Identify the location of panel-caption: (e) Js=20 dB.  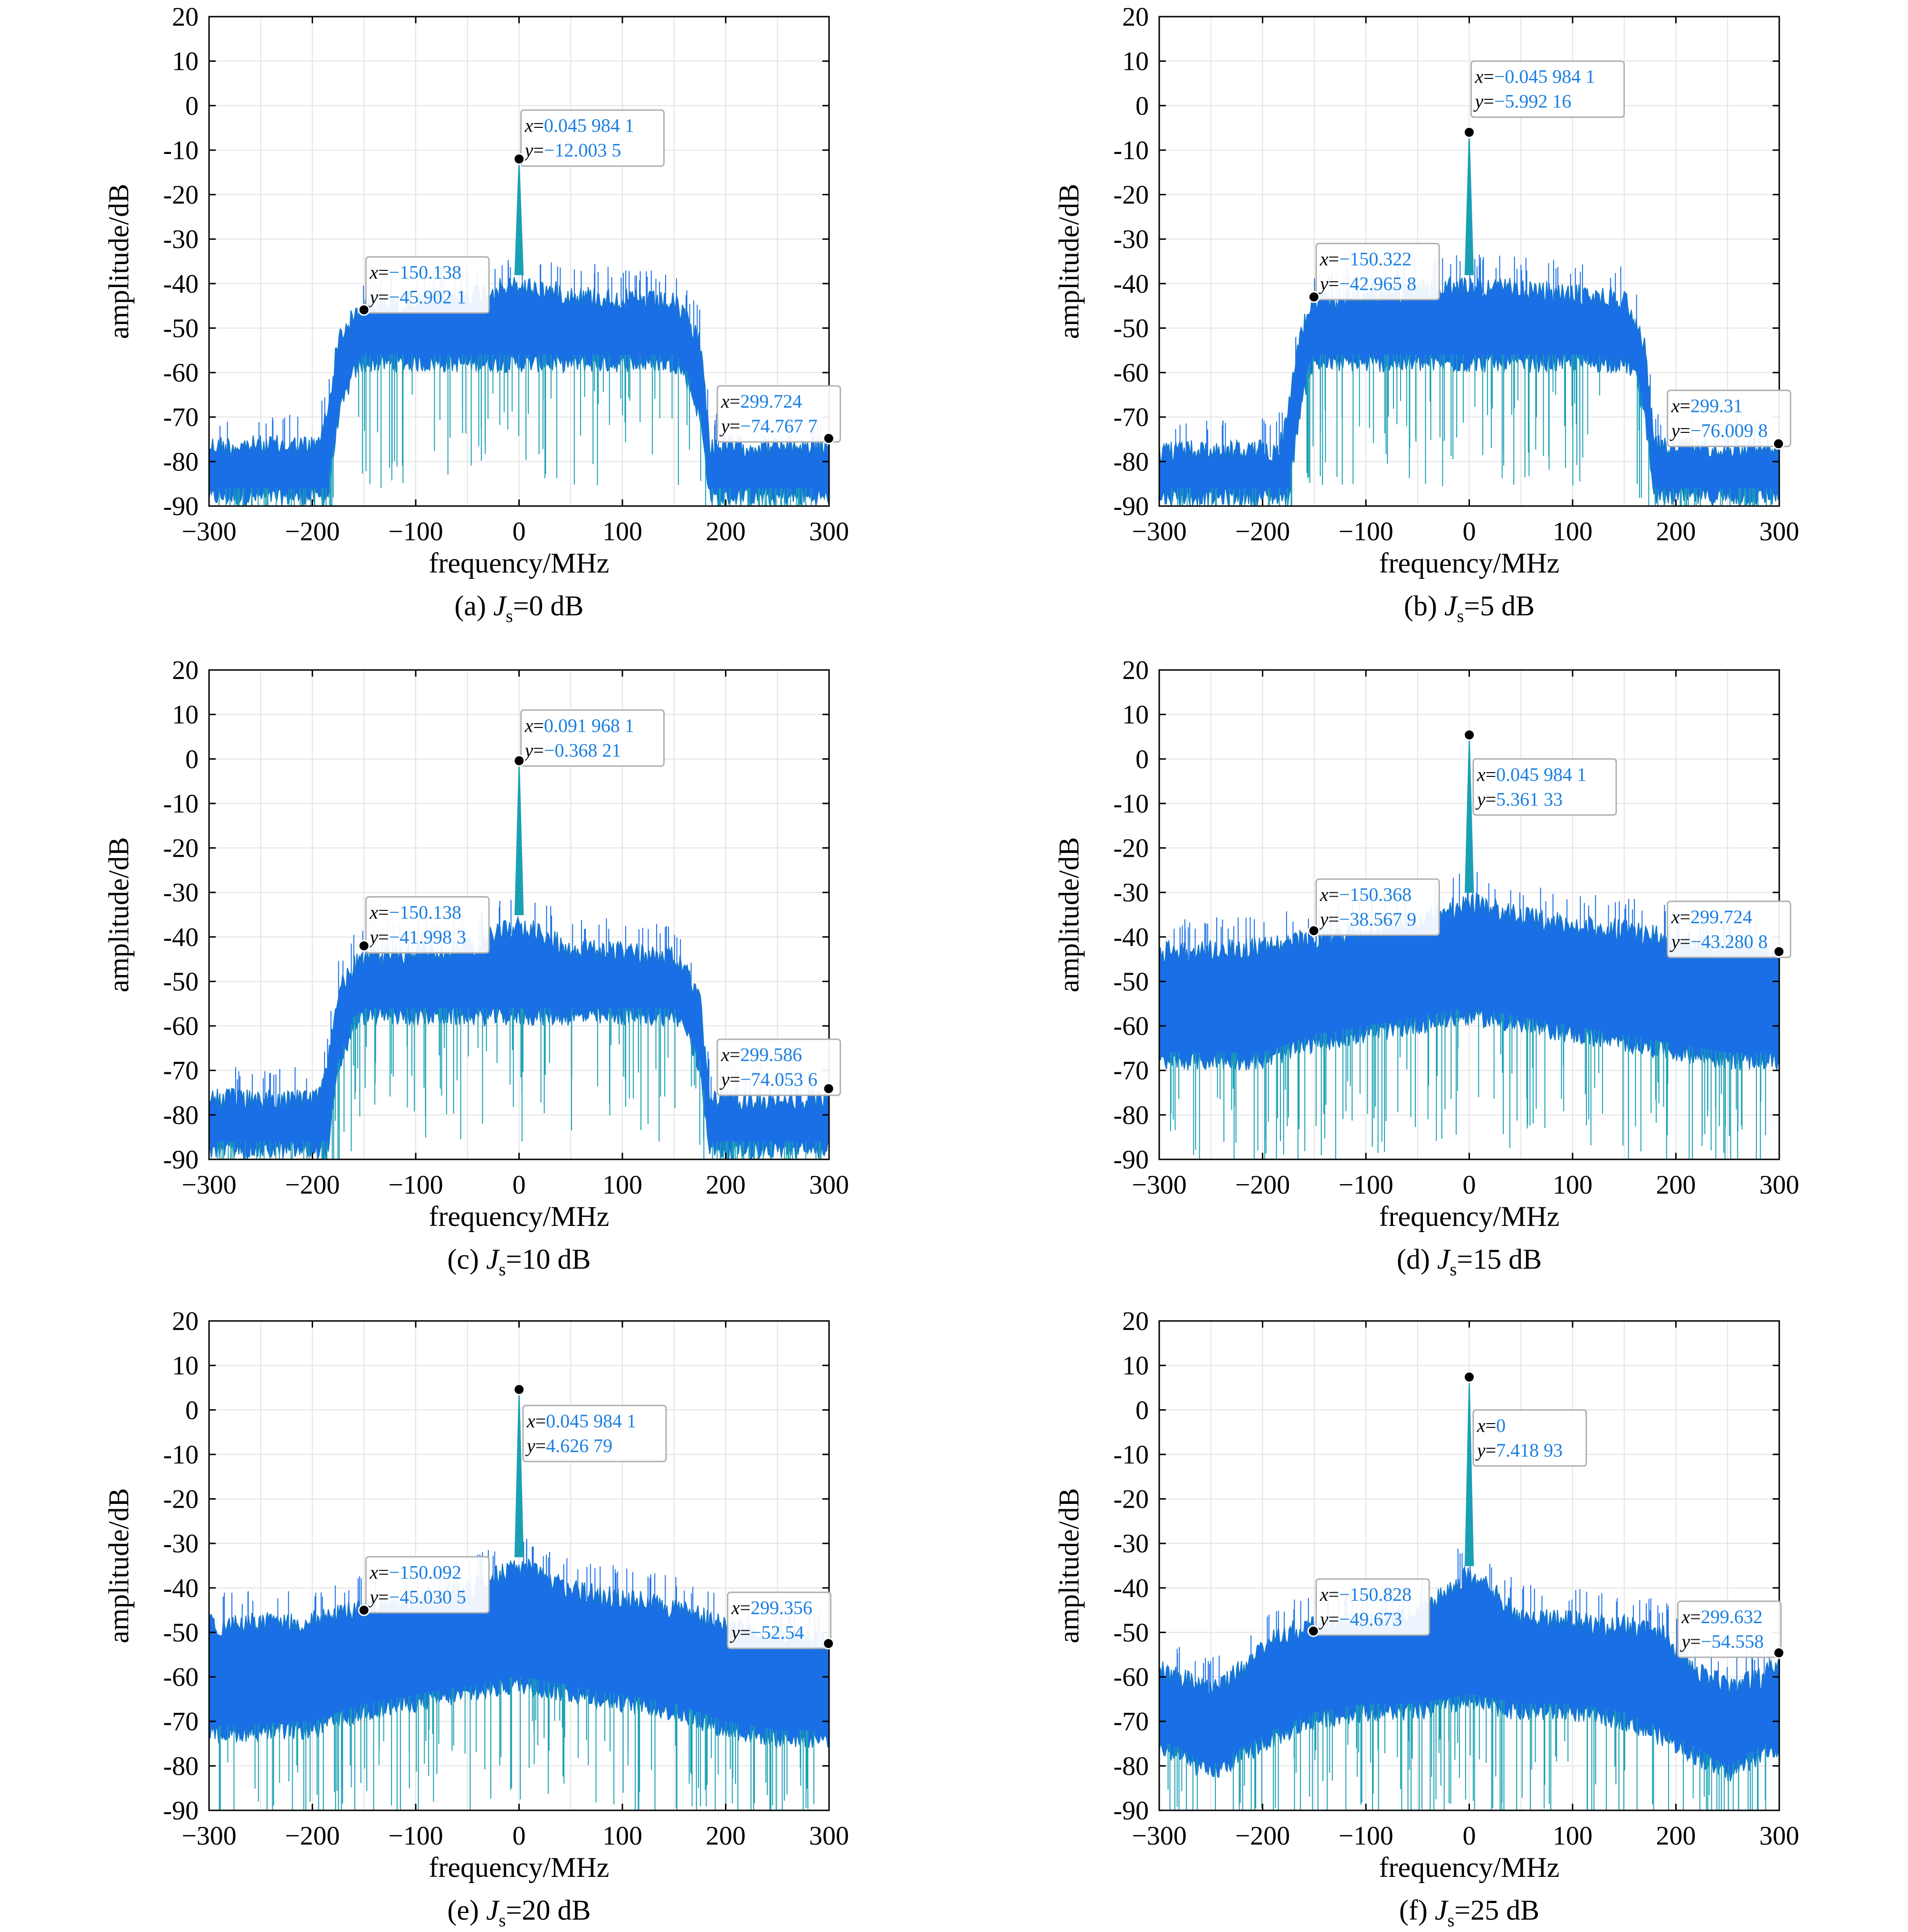
(519, 1912).